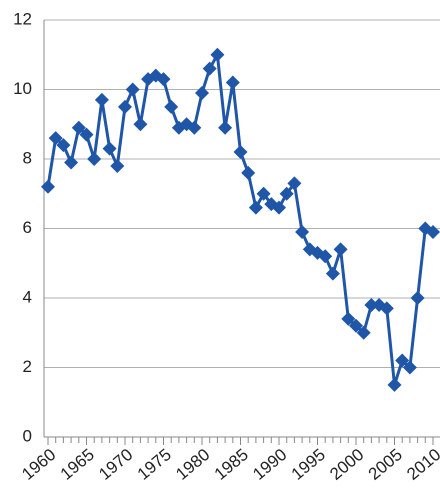 The height and width of the screenshot is (500, 440). I want to click on y-tick-label: 2, so click(27, 366).